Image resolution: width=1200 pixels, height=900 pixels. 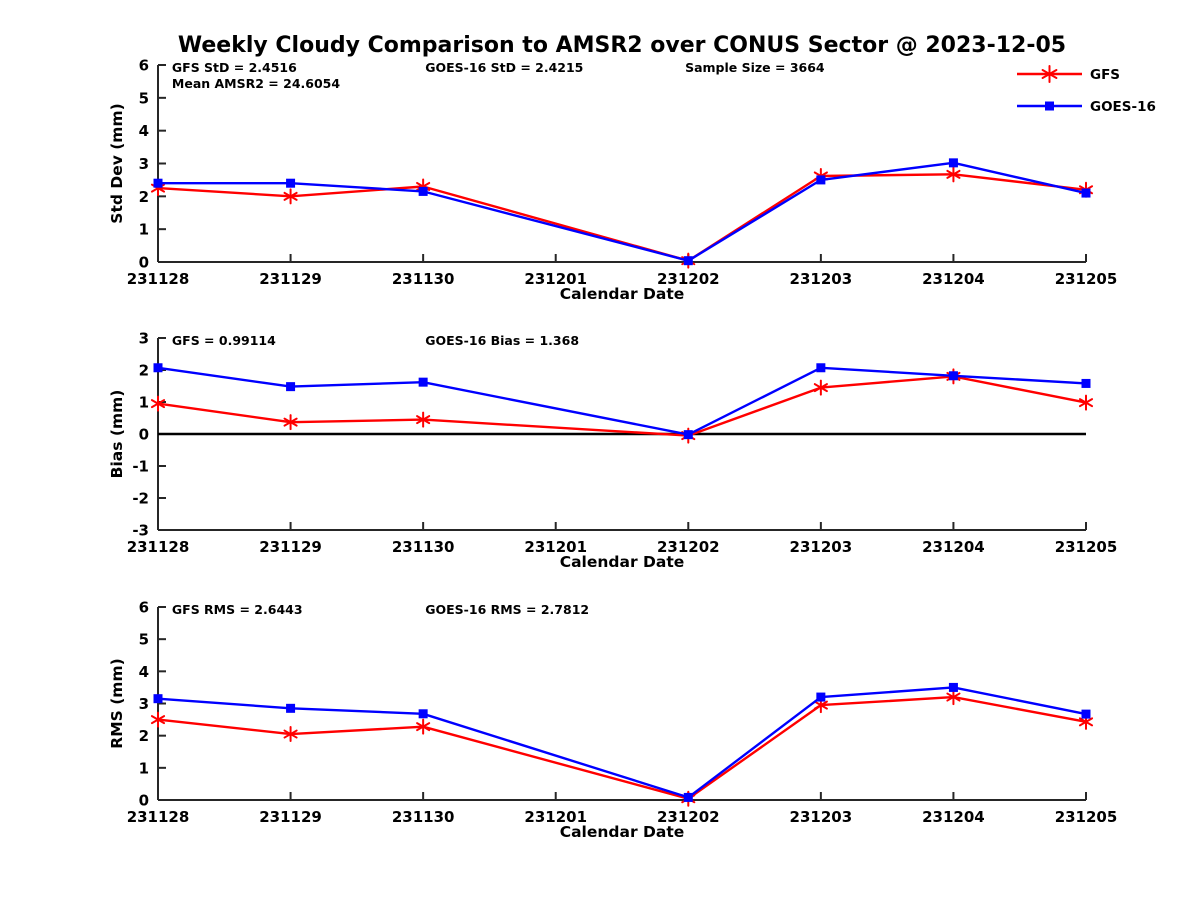 I want to click on subplot-annotation: Mean AMSR2 = 24.6054, so click(x=256, y=83).